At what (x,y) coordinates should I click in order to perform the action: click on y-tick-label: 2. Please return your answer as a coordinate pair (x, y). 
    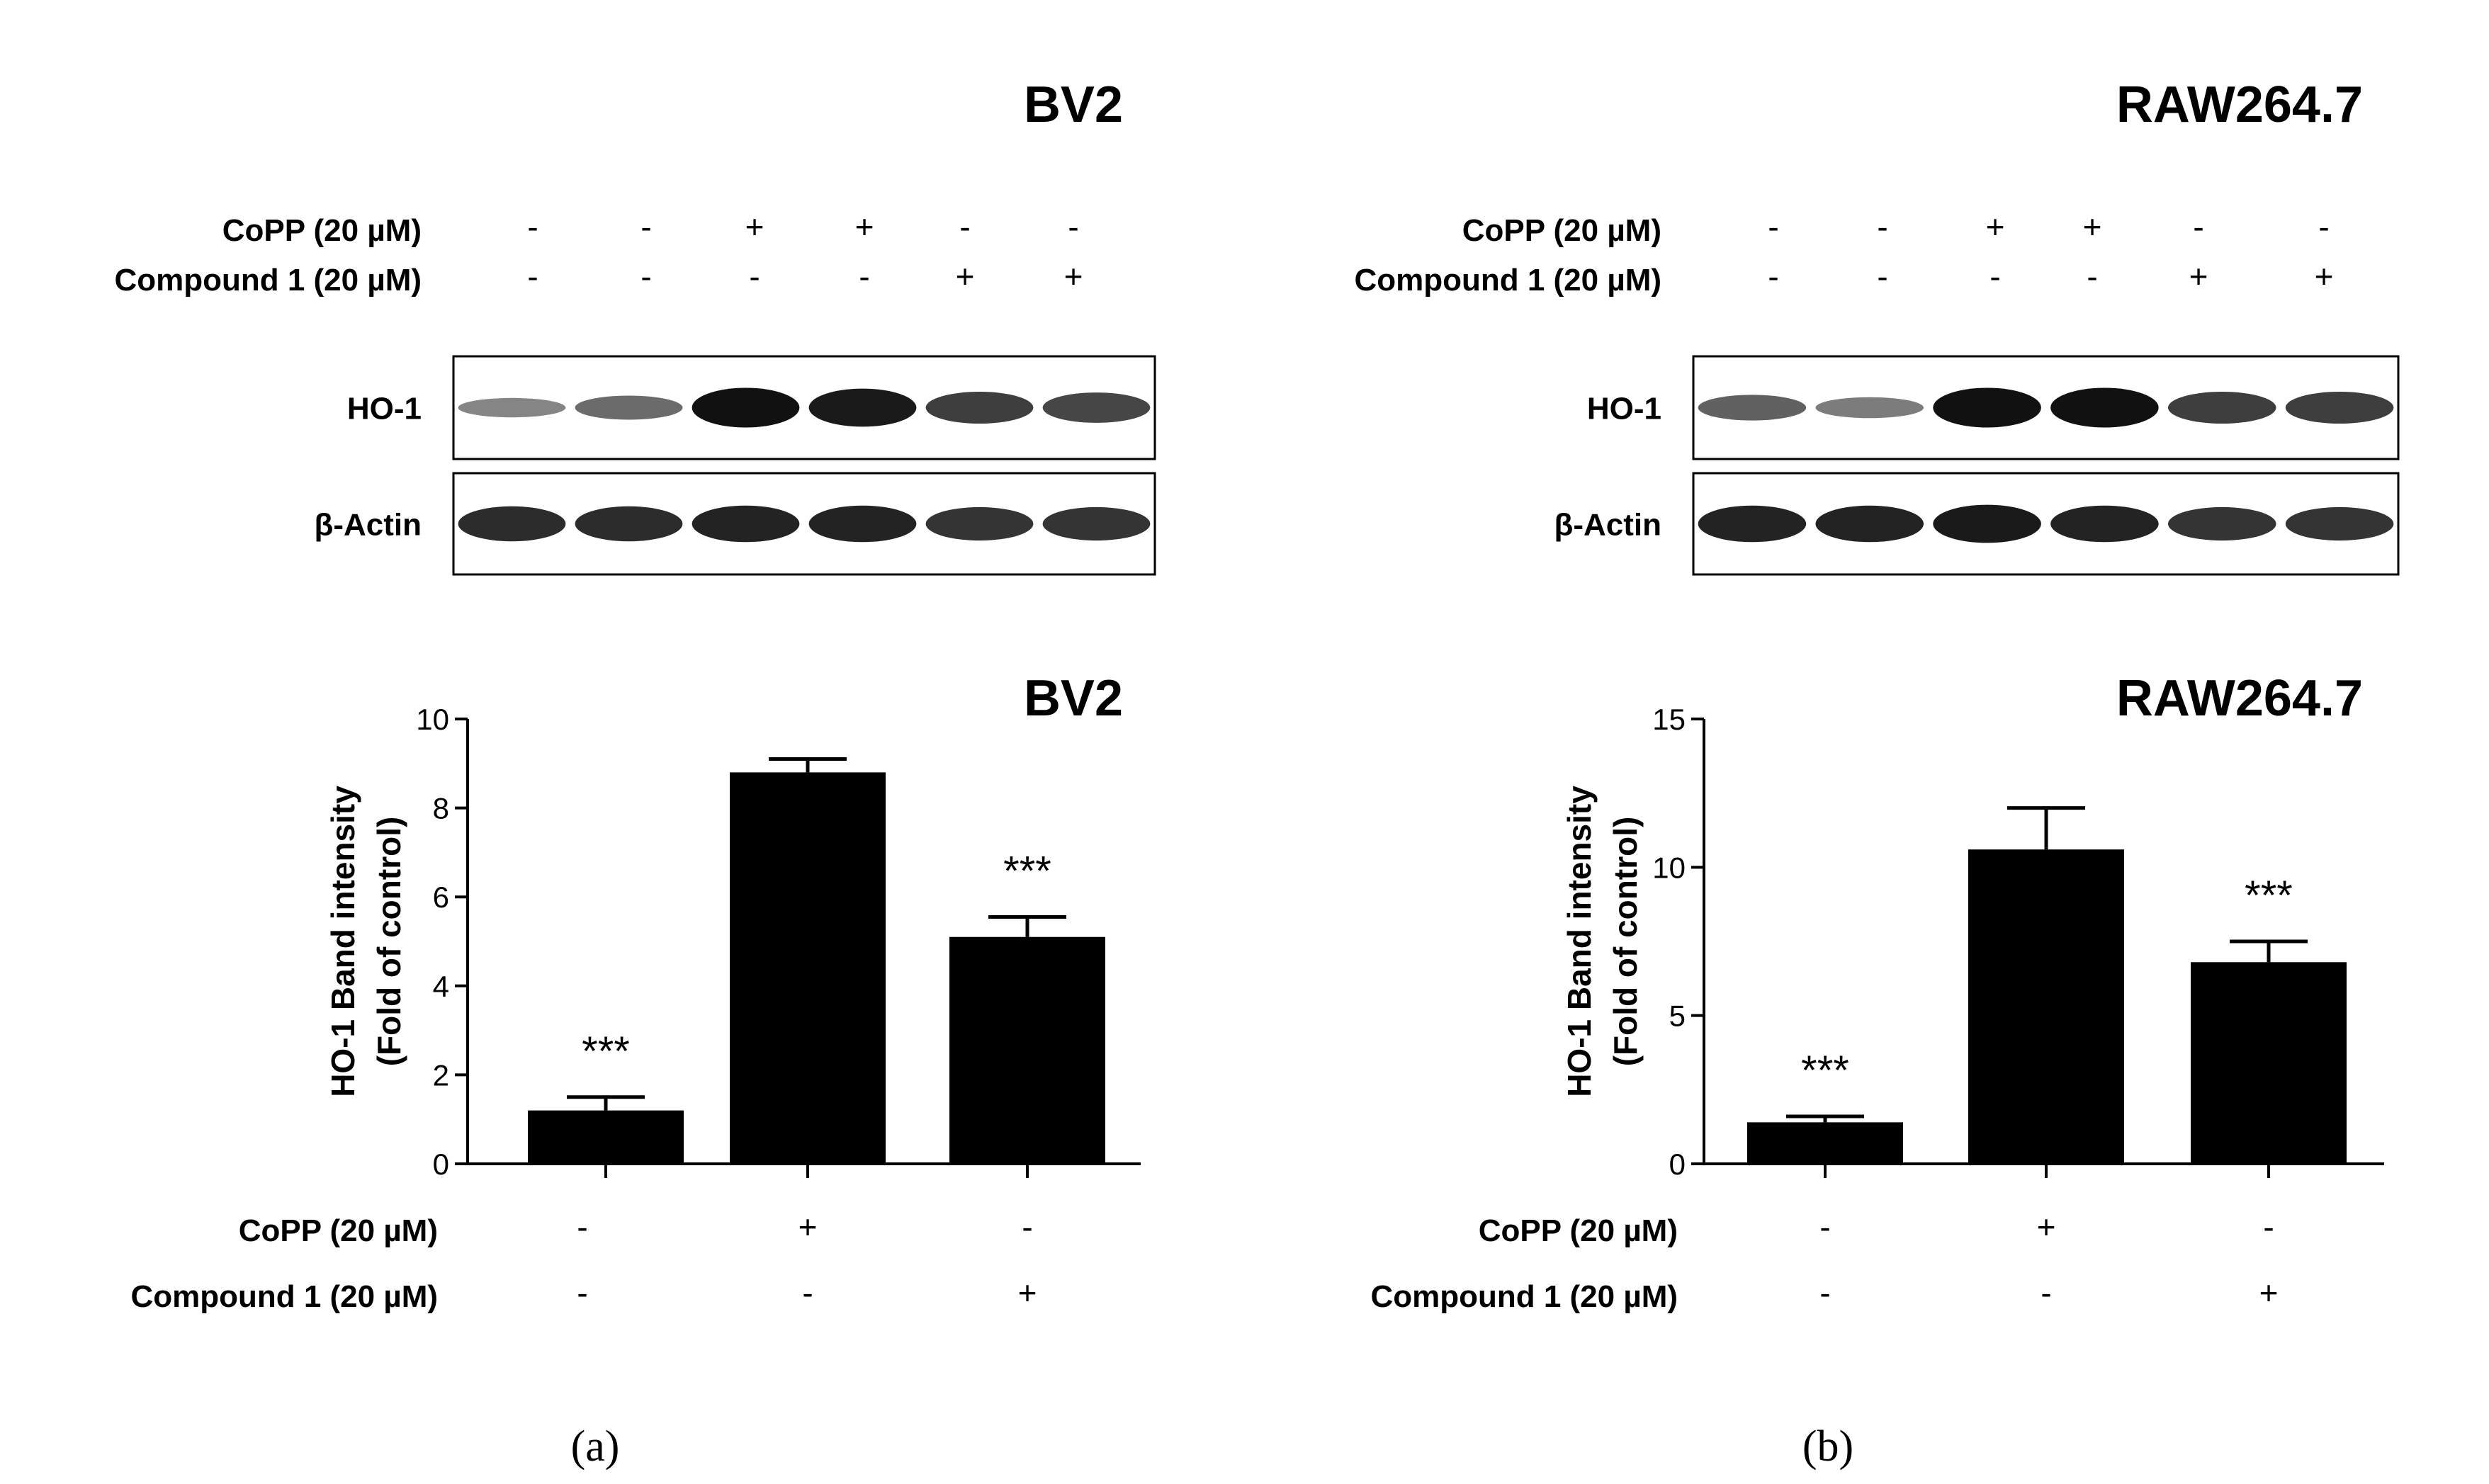
    Looking at the image, I should click on (441, 1075).